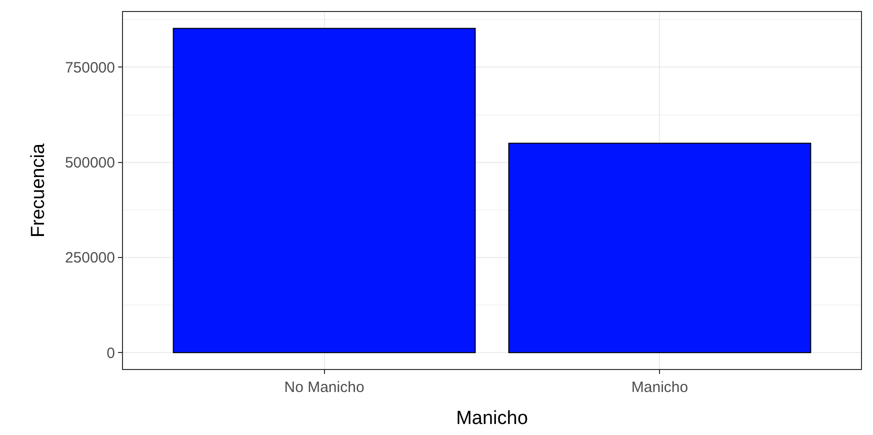 This screenshot has height=435, width=873. Describe the element at coordinates (110, 353) in the screenshot. I see `y-tick-label: 0` at that location.